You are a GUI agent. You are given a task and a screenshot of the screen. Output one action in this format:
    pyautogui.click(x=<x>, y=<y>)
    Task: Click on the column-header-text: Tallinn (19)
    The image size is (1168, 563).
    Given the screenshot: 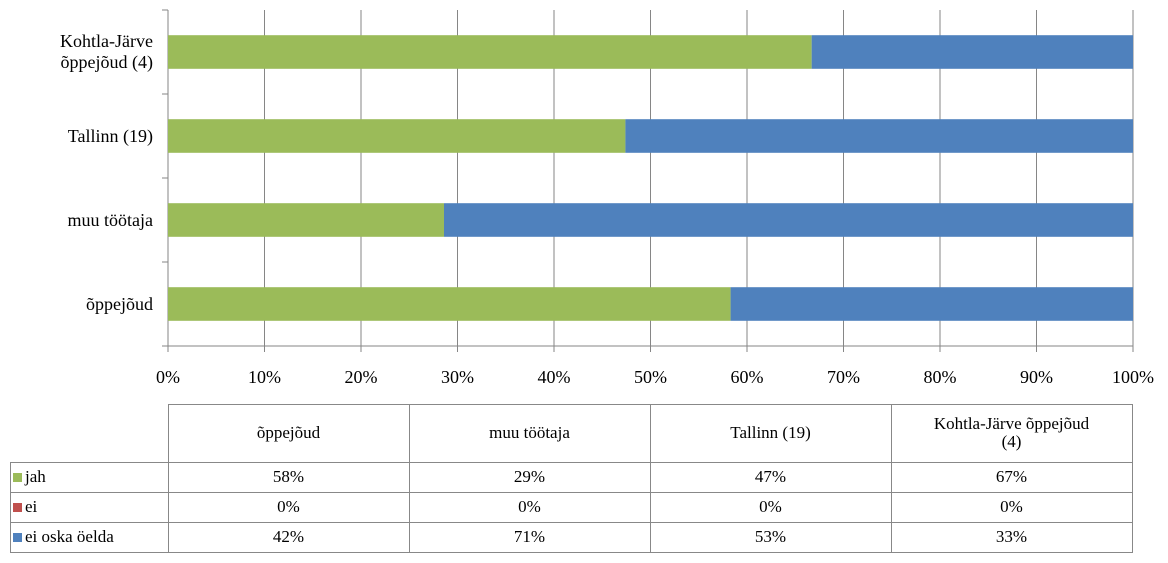 What is the action you would take?
    pyautogui.click(x=770, y=433)
    